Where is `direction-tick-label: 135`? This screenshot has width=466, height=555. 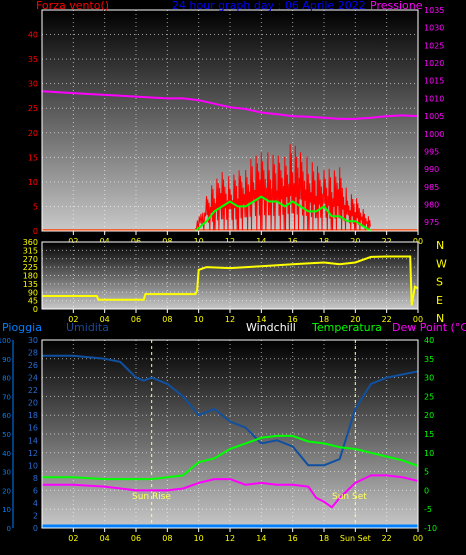 direction-tick-label: 135 is located at coordinates (30, 284).